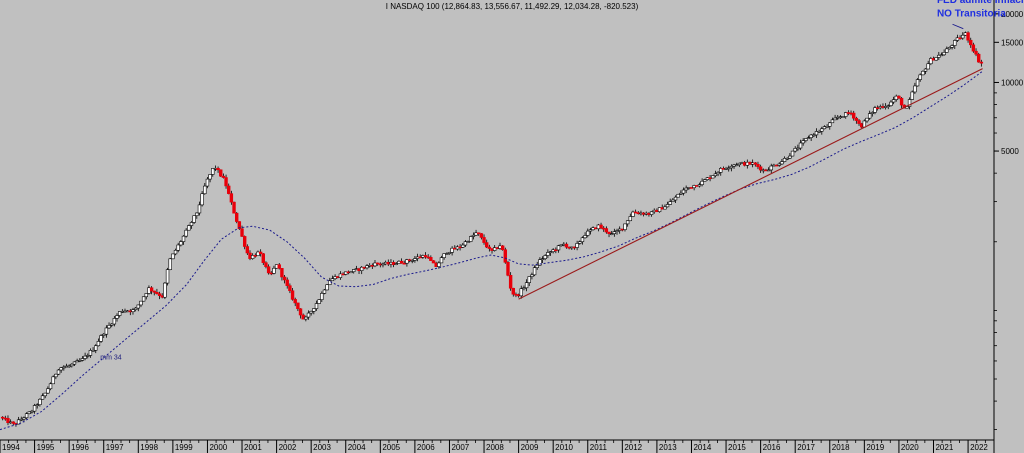 This screenshot has height=453, width=1024. I want to click on x-tick-label: 2005, so click(391, 447).